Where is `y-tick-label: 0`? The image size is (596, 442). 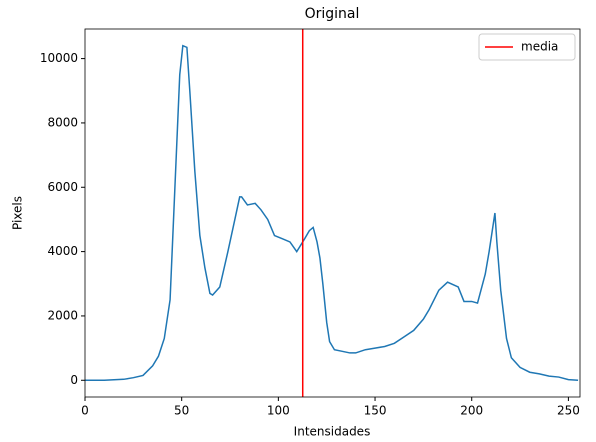
y-tick-label: 0 is located at coordinates (74, 380).